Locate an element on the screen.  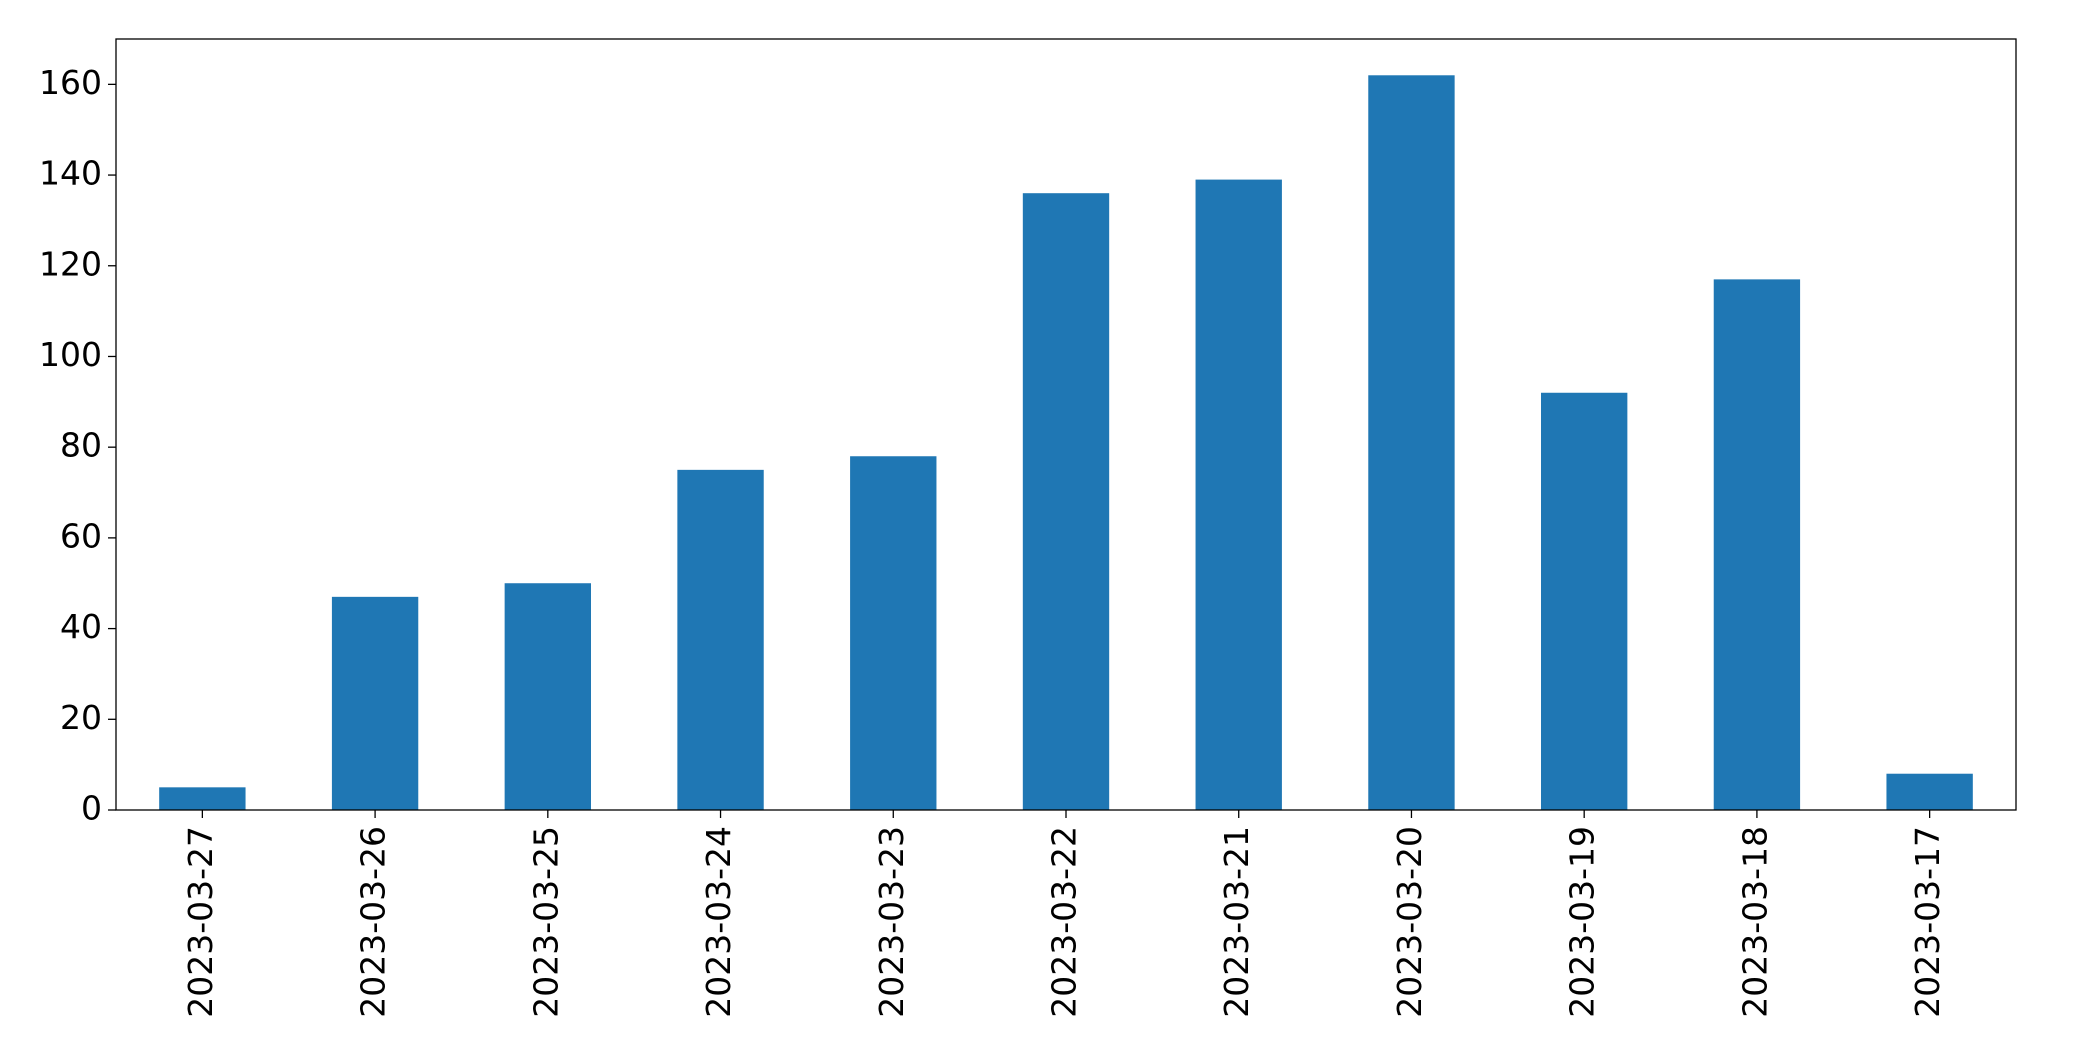
x-tick-label: 2023-03-24 is located at coordinates (718, 922).